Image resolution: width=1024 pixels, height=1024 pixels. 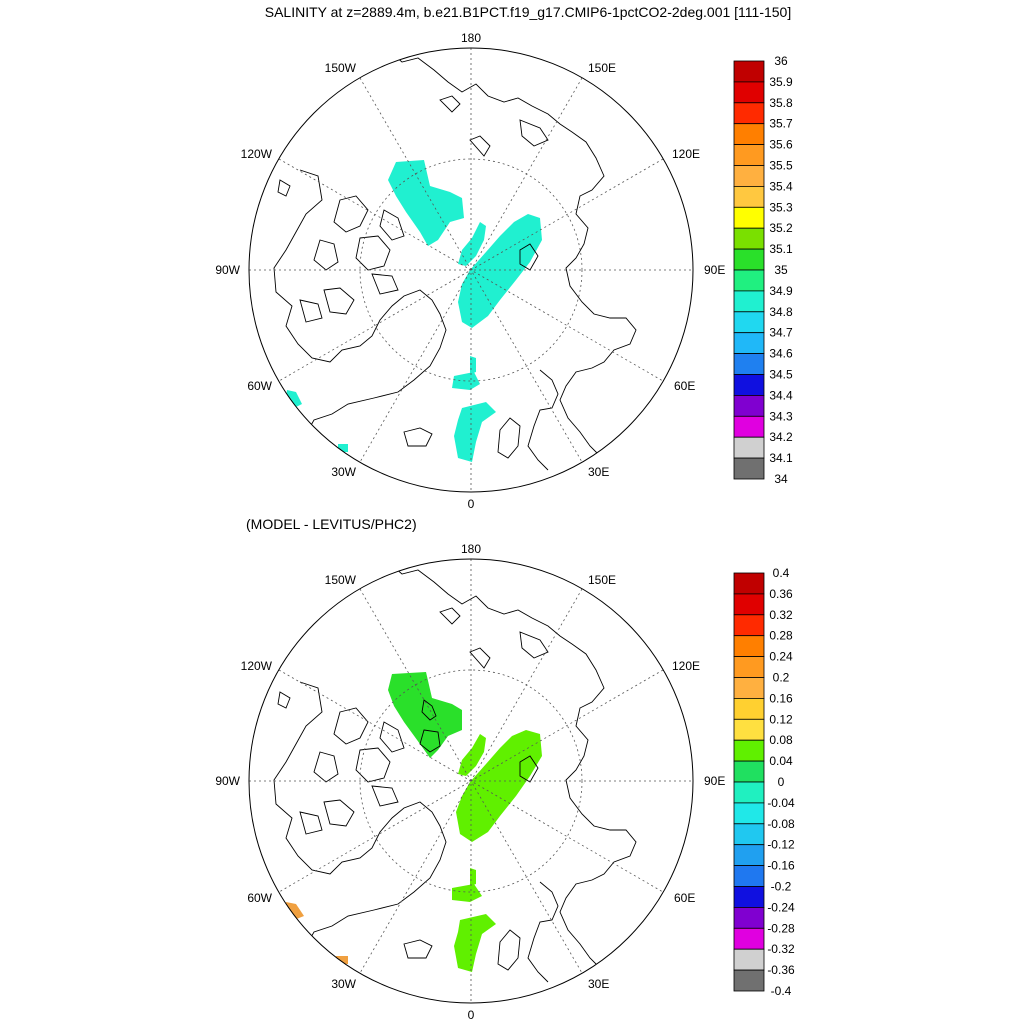 What do you see at coordinates (341, 580) in the screenshot?
I see `lon-label-150w-b: 150W` at bounding box center [341, 580].